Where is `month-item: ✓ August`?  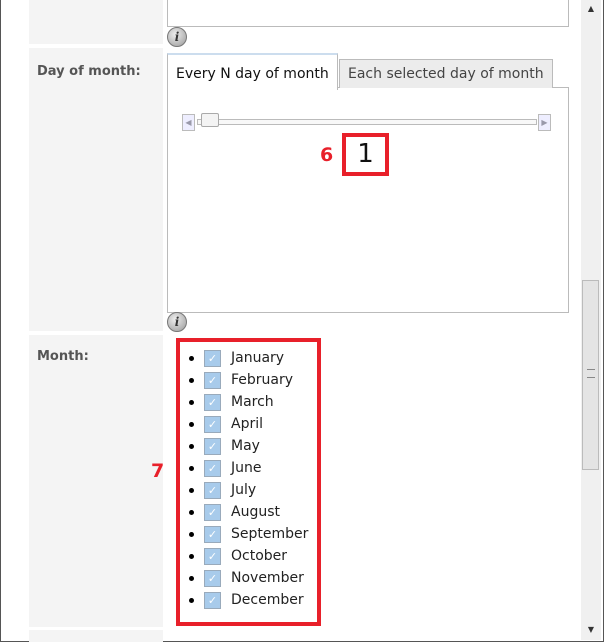 month-item: ✓ August is located at coordinates (248, 512).